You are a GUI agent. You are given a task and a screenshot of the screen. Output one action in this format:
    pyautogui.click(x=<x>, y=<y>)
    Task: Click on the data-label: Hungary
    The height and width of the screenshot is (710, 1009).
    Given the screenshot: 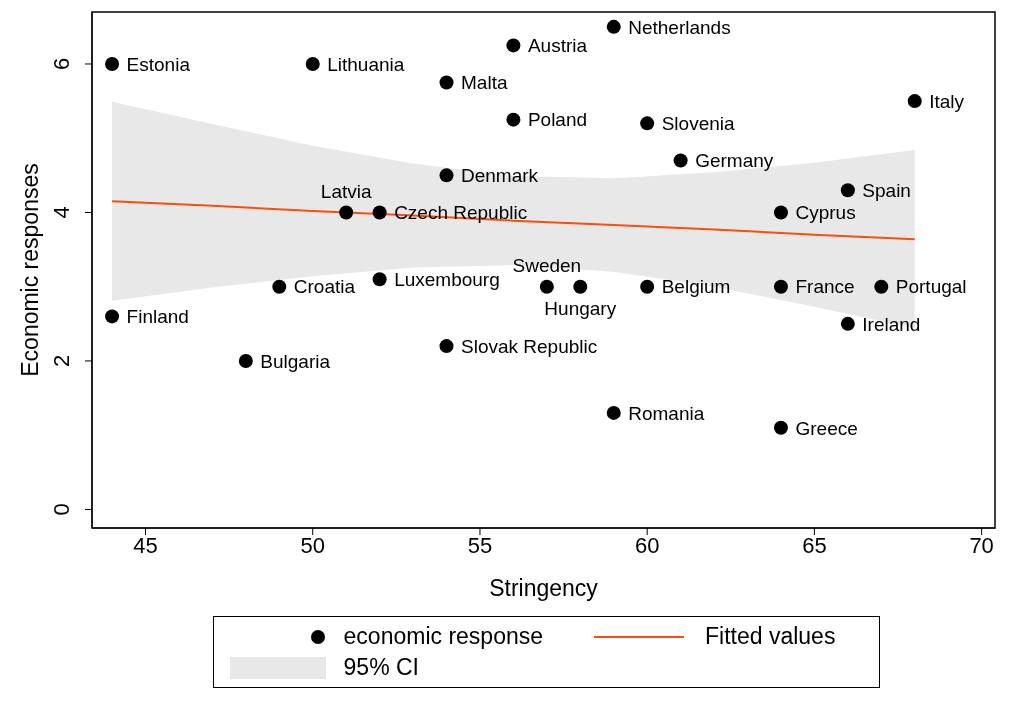 What is the action you would take?
    pyautogui.click(x=580, y=308)
    